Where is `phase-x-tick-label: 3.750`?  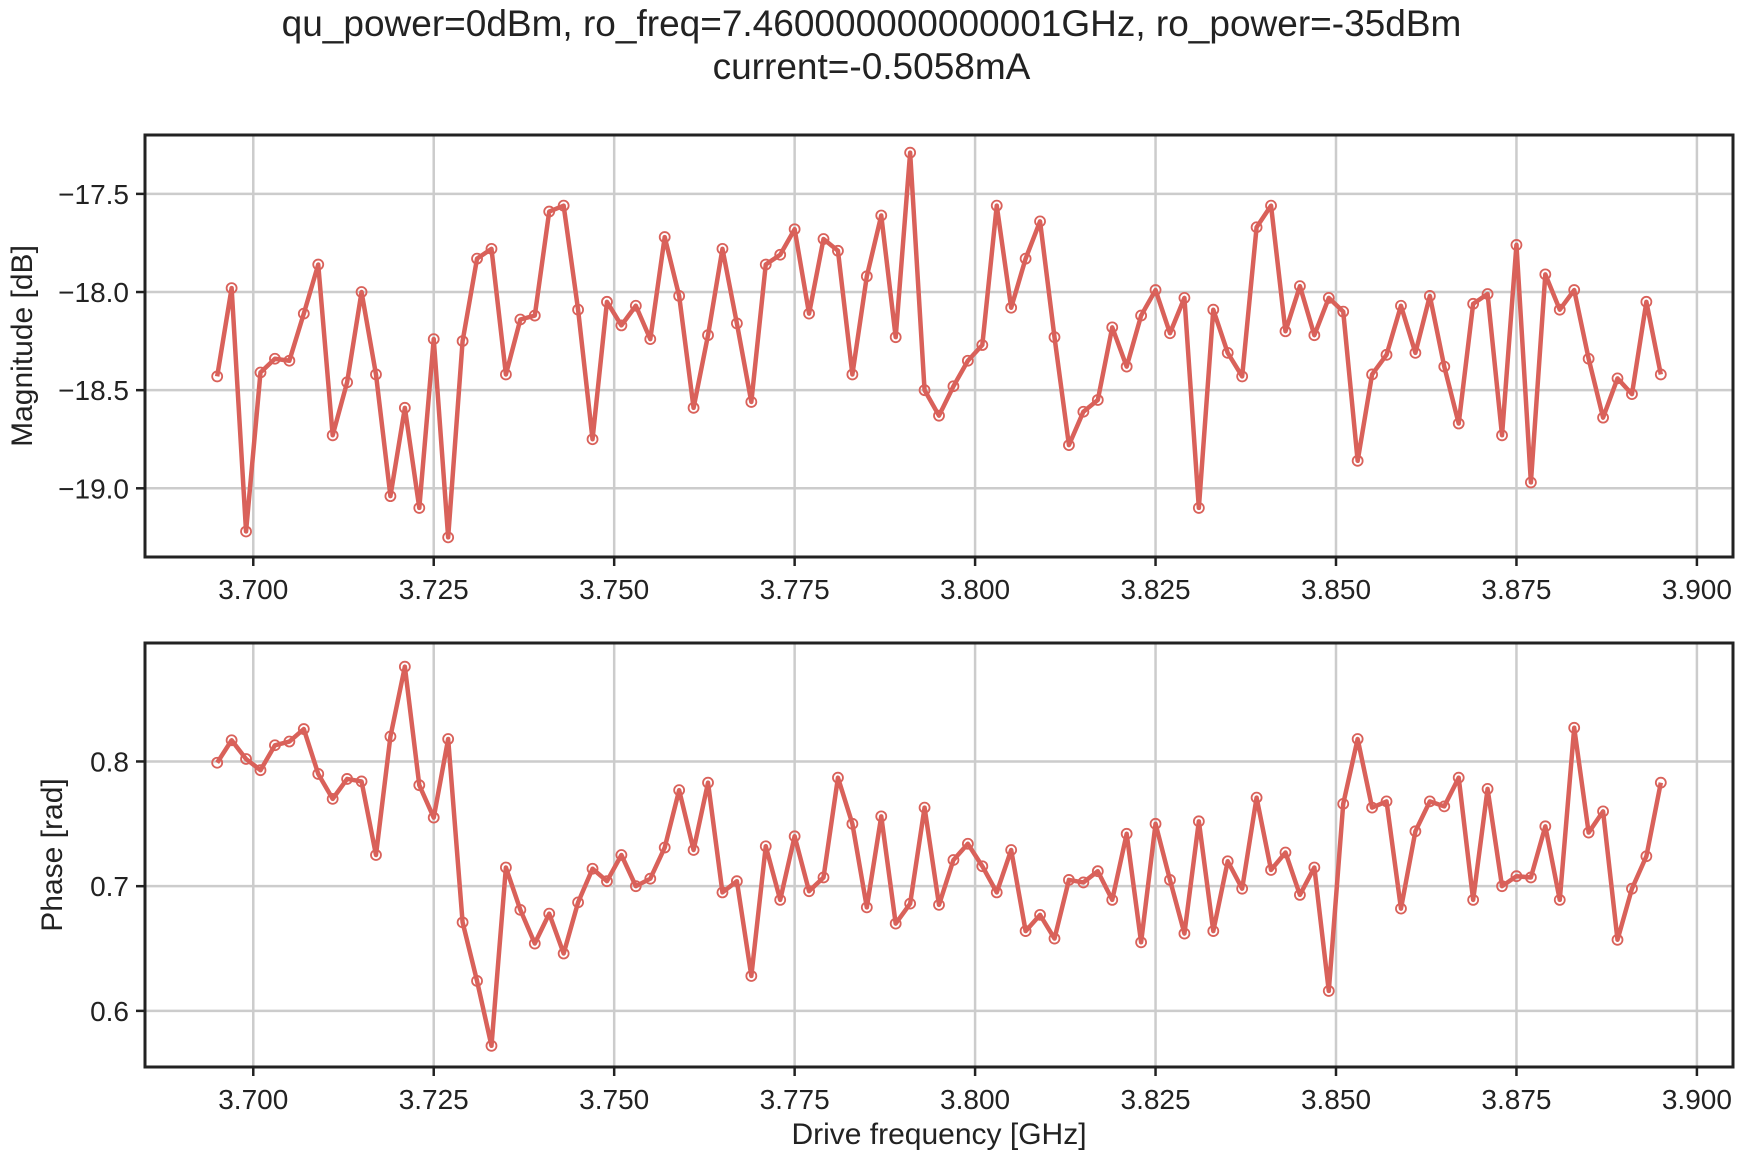
phase-x-tick-label: 3.750 is located at coordinates (614, 1099).